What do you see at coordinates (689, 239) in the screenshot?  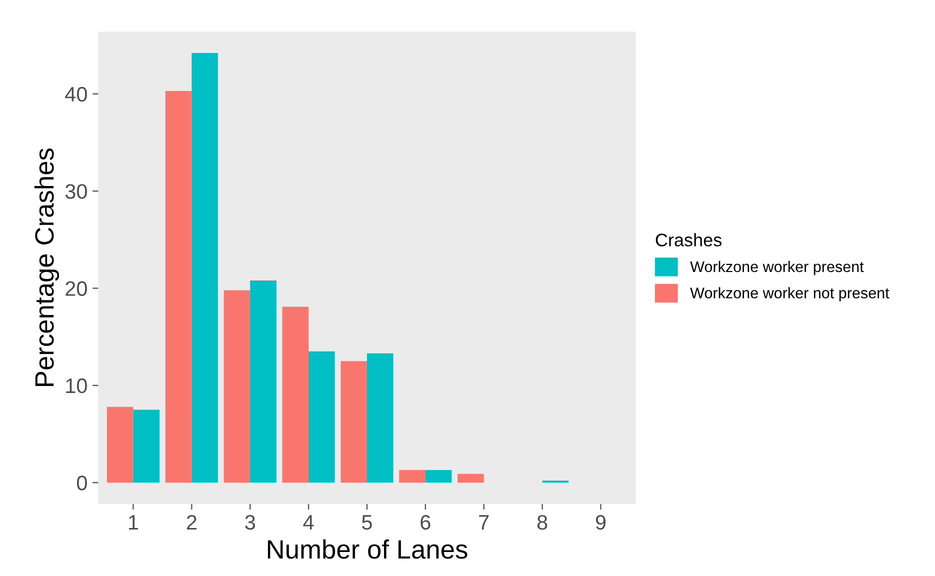 I see `legend-title: Crashes` at bounding box center [689, 239].